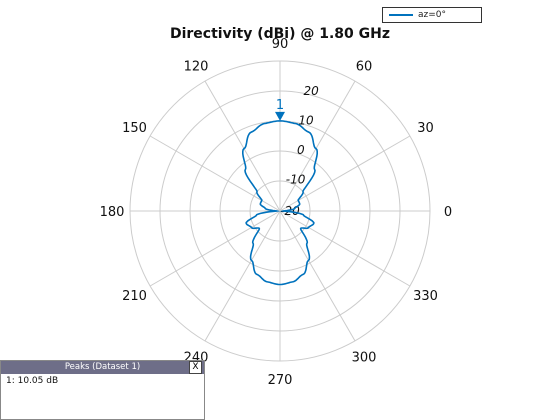 The image size is (560, 420). I want to click on series-layer, so click(280, 203).